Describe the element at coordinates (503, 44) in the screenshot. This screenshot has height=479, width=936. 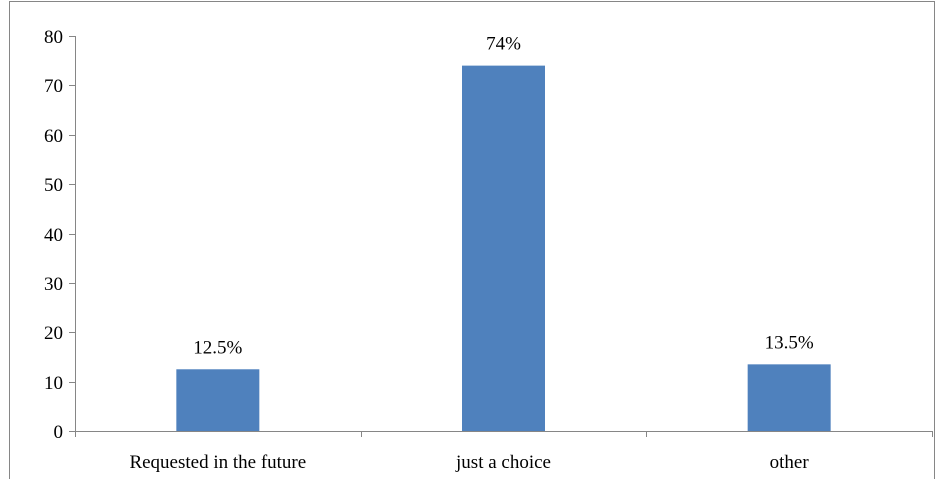
I see `data-label: 74%` at that location.